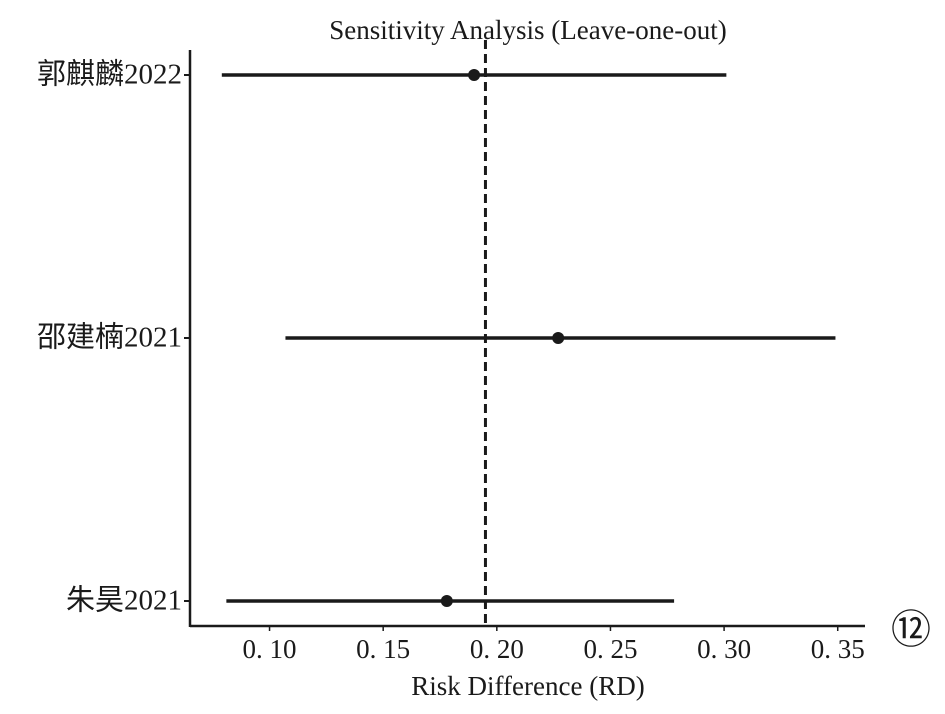 The height and width of the screenshot is (714, 945). What do you see at coordinates (109, 74) in the screenshot?
I see `y-tick-label: 郭麒麟2022` at bounding box center [109, 74].